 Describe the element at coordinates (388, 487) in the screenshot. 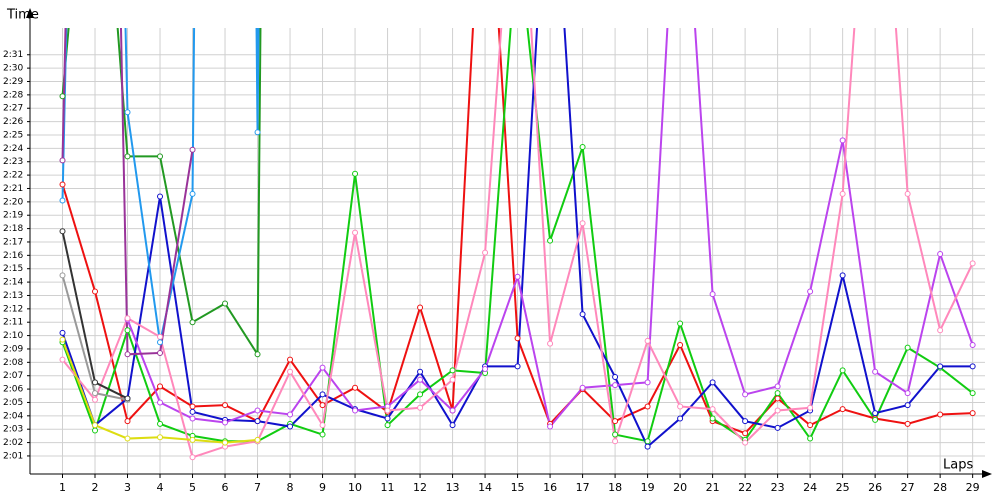

I see `x-tick-label: 11` at that location.